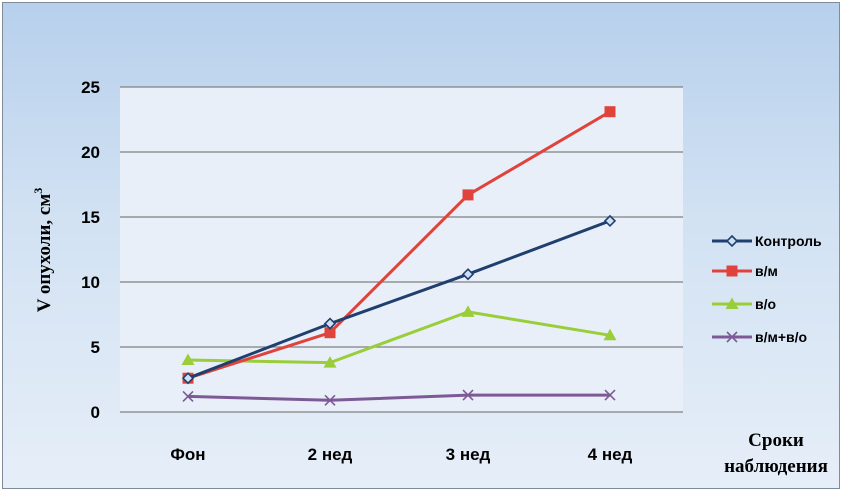 This screenshot has width=844, height=493. What do you see at coordinates (90, 152) in the screenshot?
I see `y-tick-label: 20` at bounding box center [90, 152].